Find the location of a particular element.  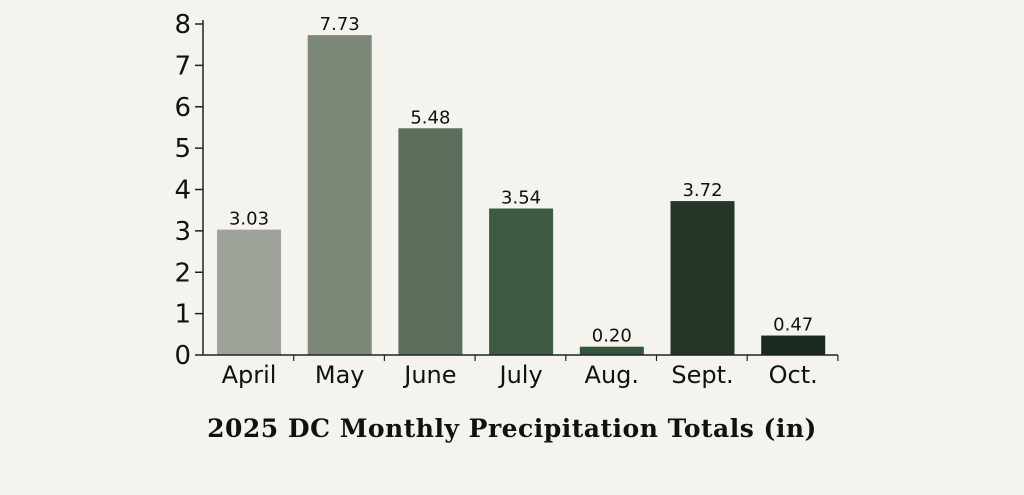

data-label: 3.03 is located at coordinates (249, 219).